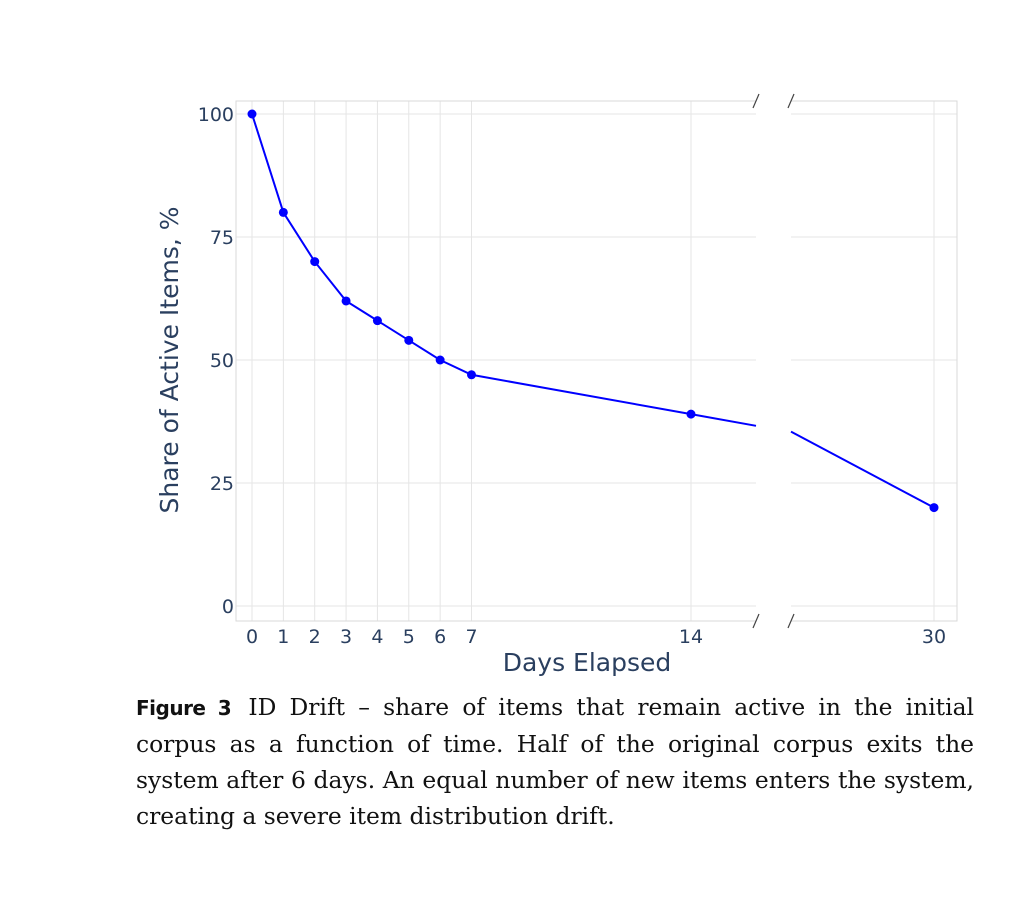  What do you see at coordinates (773, 361) in the screenshot?
I see `axis-break-markers` at bounding box center [773, 361].